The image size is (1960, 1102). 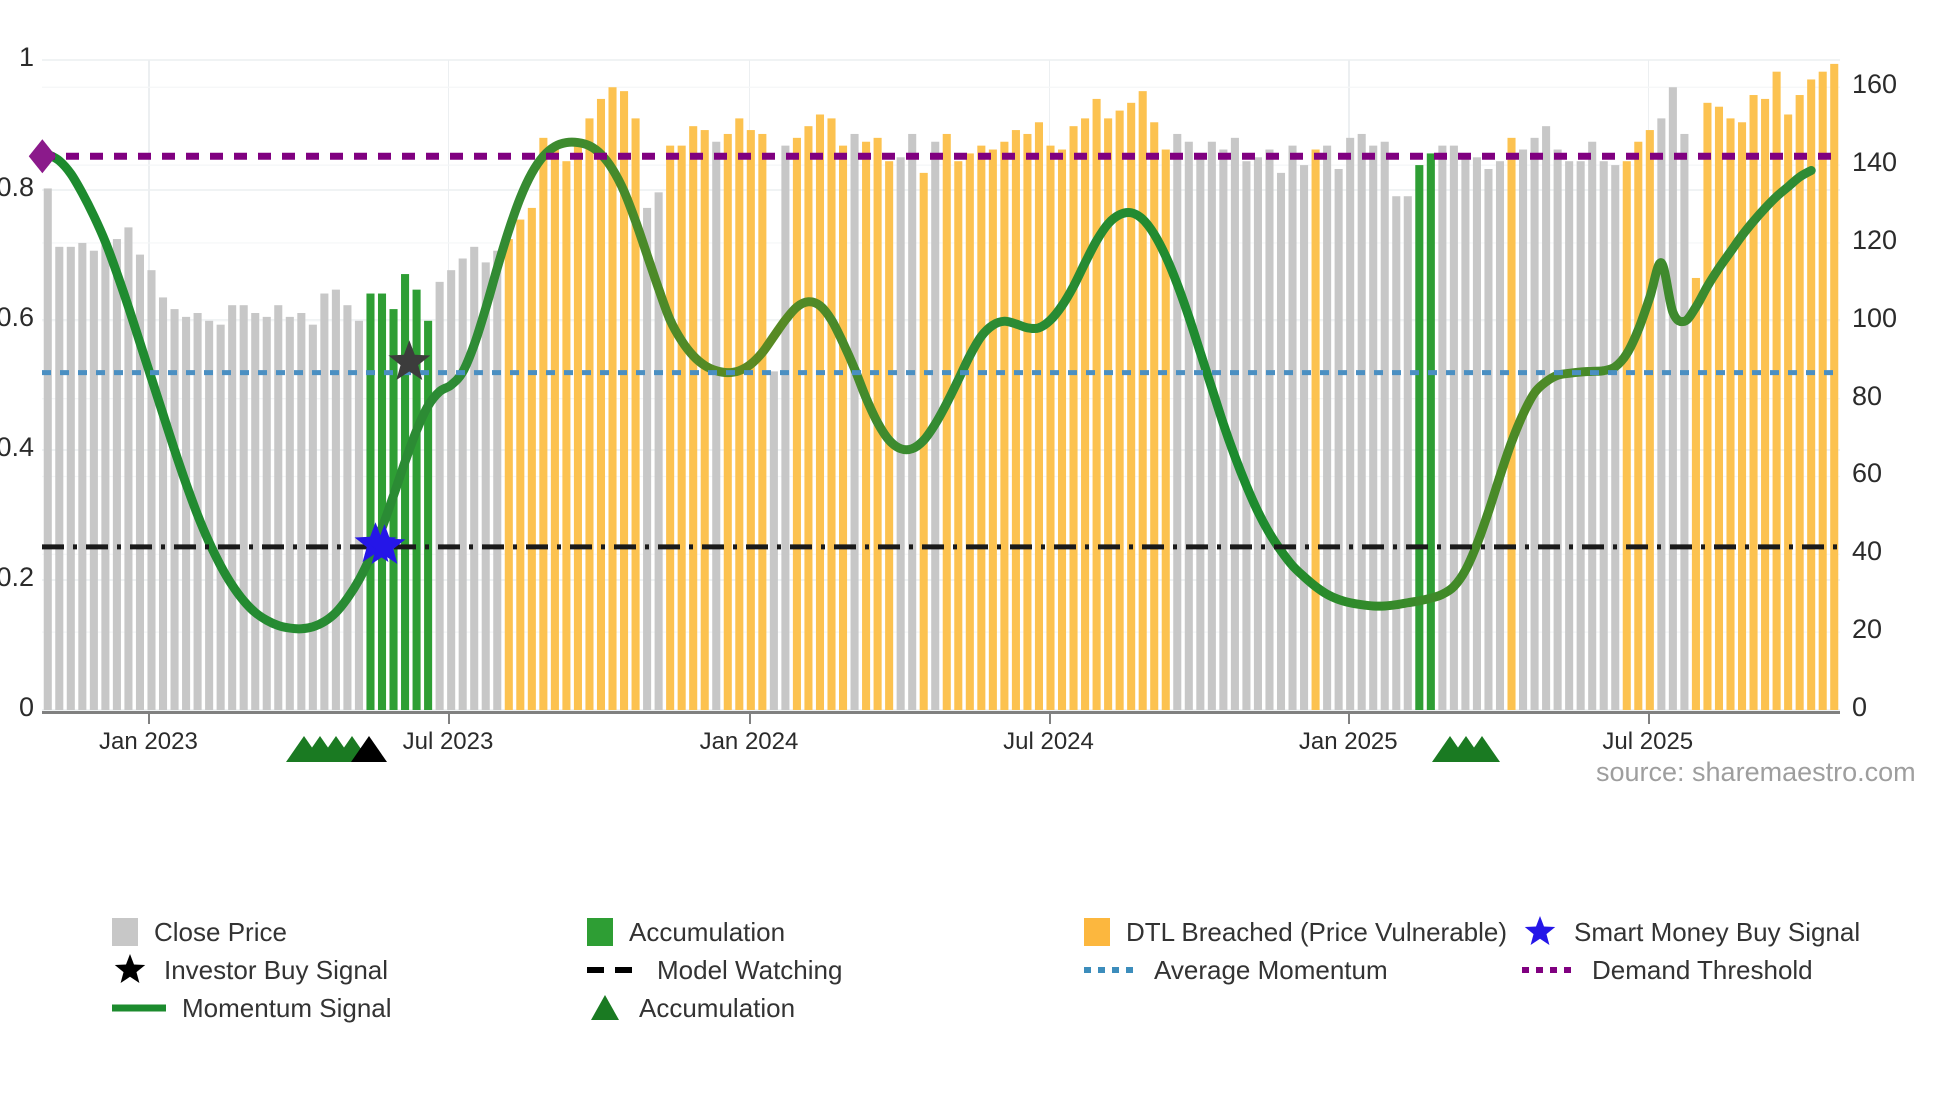 What do you see at coordinates (1867, 629) in the screenshot?
I see `right-axis-tick-label: 20` at bounding box center [1867, 629].